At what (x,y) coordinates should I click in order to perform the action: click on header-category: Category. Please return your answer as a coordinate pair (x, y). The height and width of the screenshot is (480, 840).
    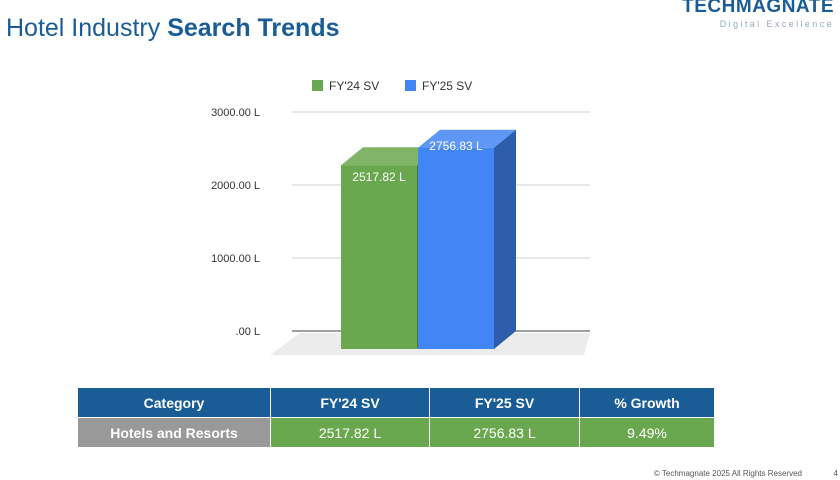
    Looking at the image, I should click on (174, 402).